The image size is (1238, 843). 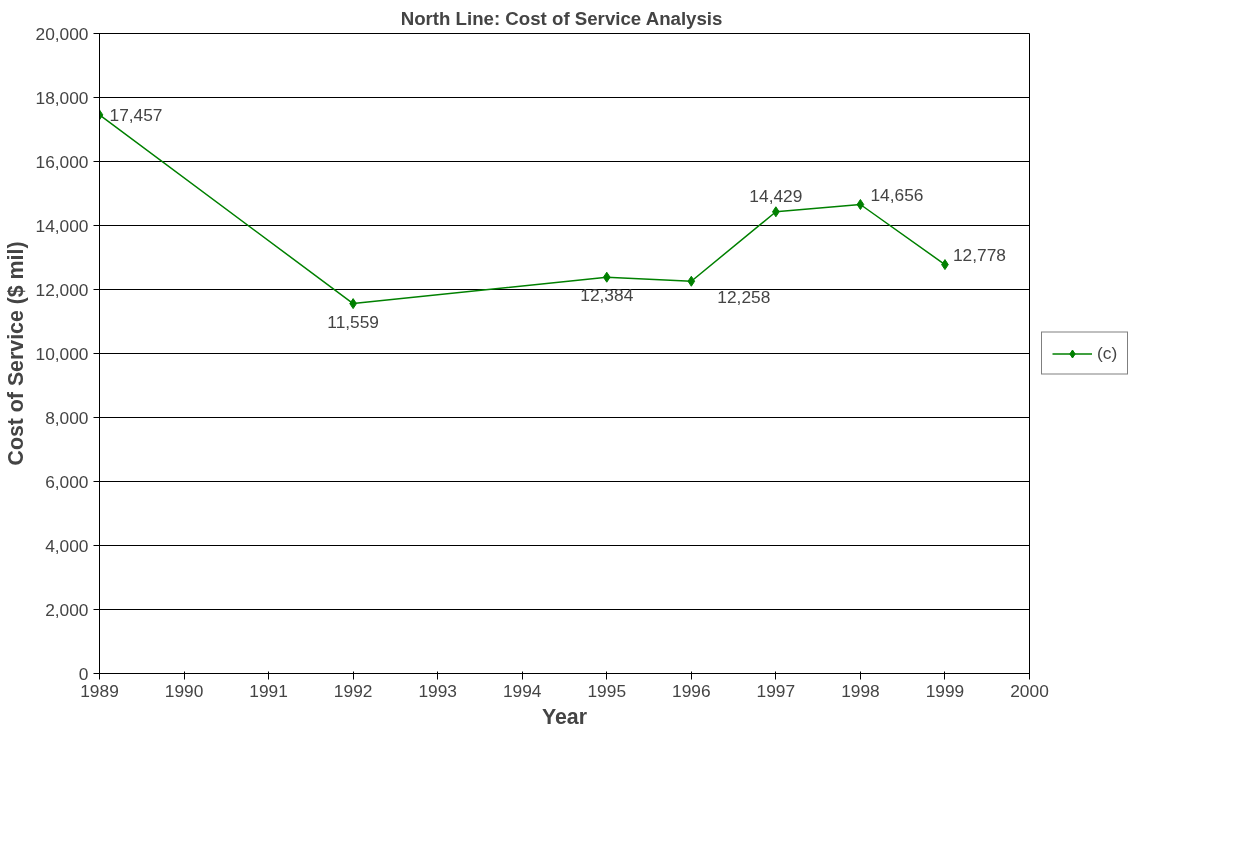 What do you see at coordinates (67, 417) in the screenshot?
I see `y-tick-label: 8,000` at bounding box center [67, 417].